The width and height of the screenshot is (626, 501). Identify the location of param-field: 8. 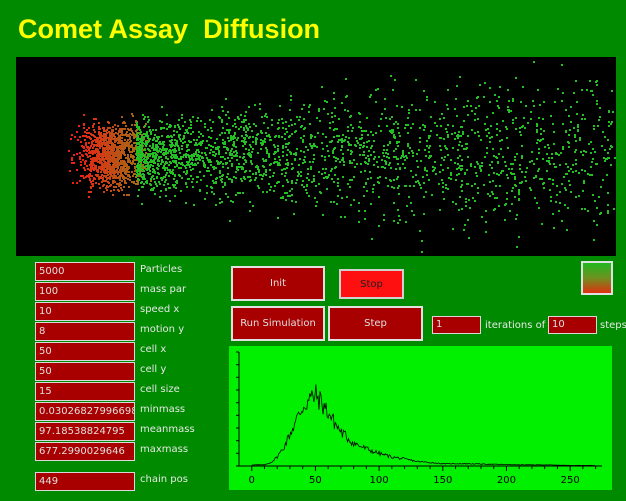
(85, 331).